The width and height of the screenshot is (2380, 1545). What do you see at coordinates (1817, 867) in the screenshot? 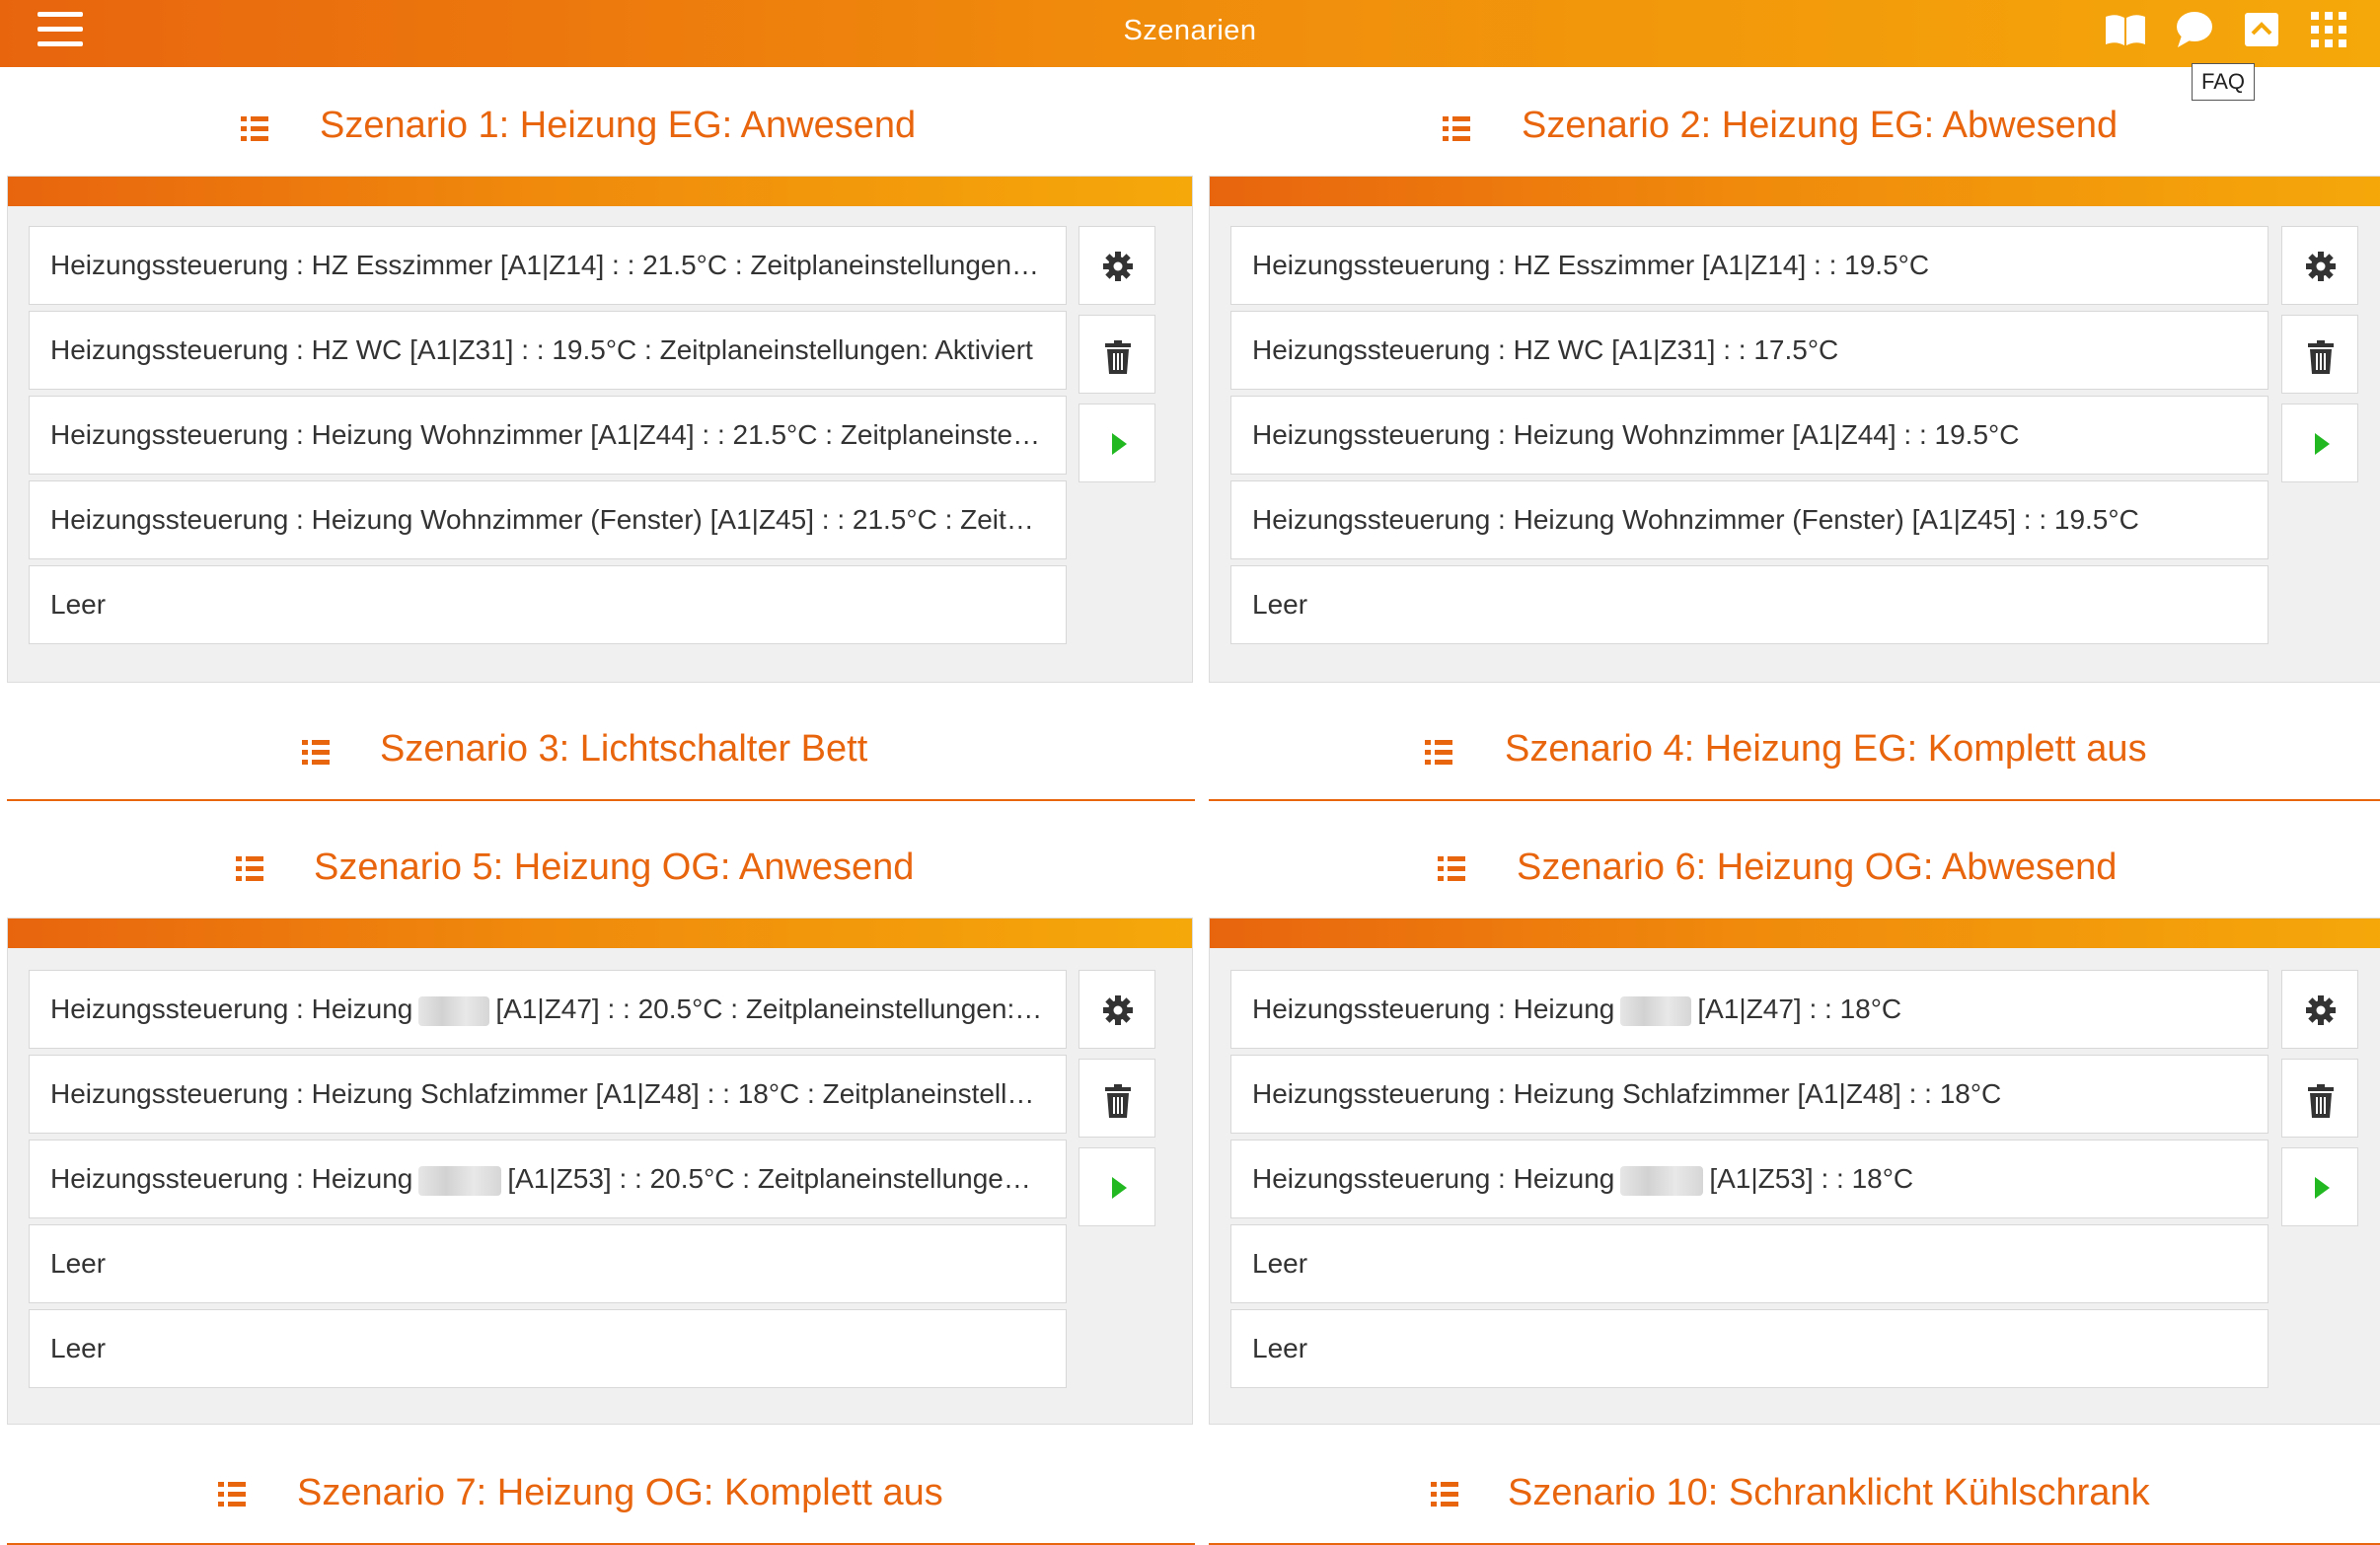
I see `scenario-title: Szenario 6: Heizung OG: Abwesend` at bounding box center [1817, 867].